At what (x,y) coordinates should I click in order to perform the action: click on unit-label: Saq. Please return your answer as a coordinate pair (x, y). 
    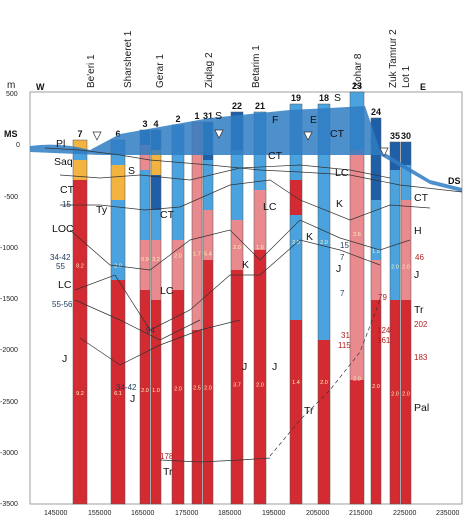
    Looking at the image, I should click on (63, 162).